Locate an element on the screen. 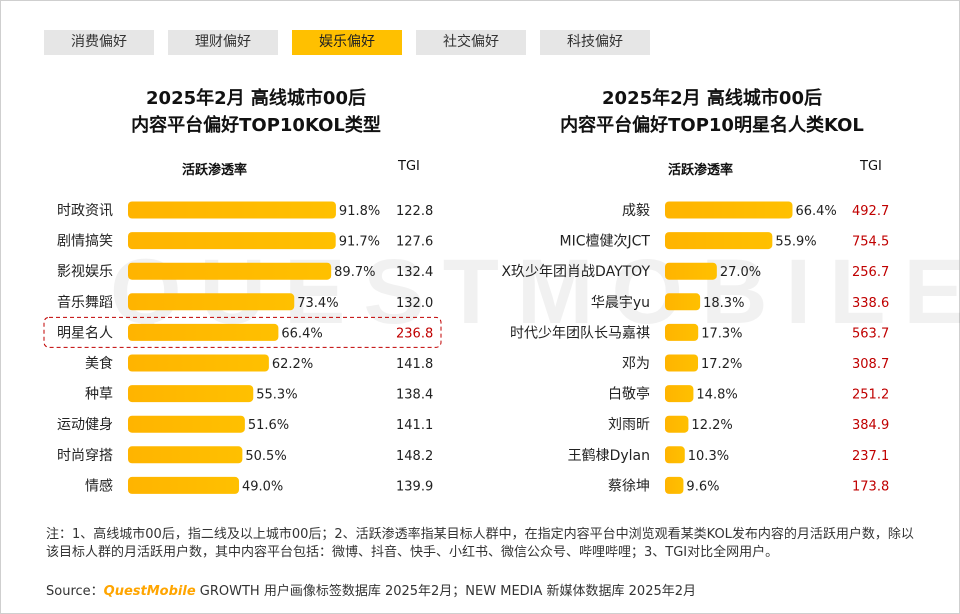  left-category-label: 时尚穿搭 is located at coordinates (85, 456).